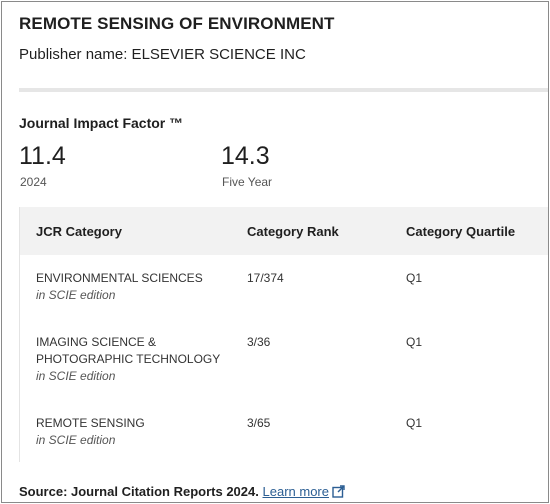  I want to click on category-name: REMOTE SENSING, so click(90, 423).